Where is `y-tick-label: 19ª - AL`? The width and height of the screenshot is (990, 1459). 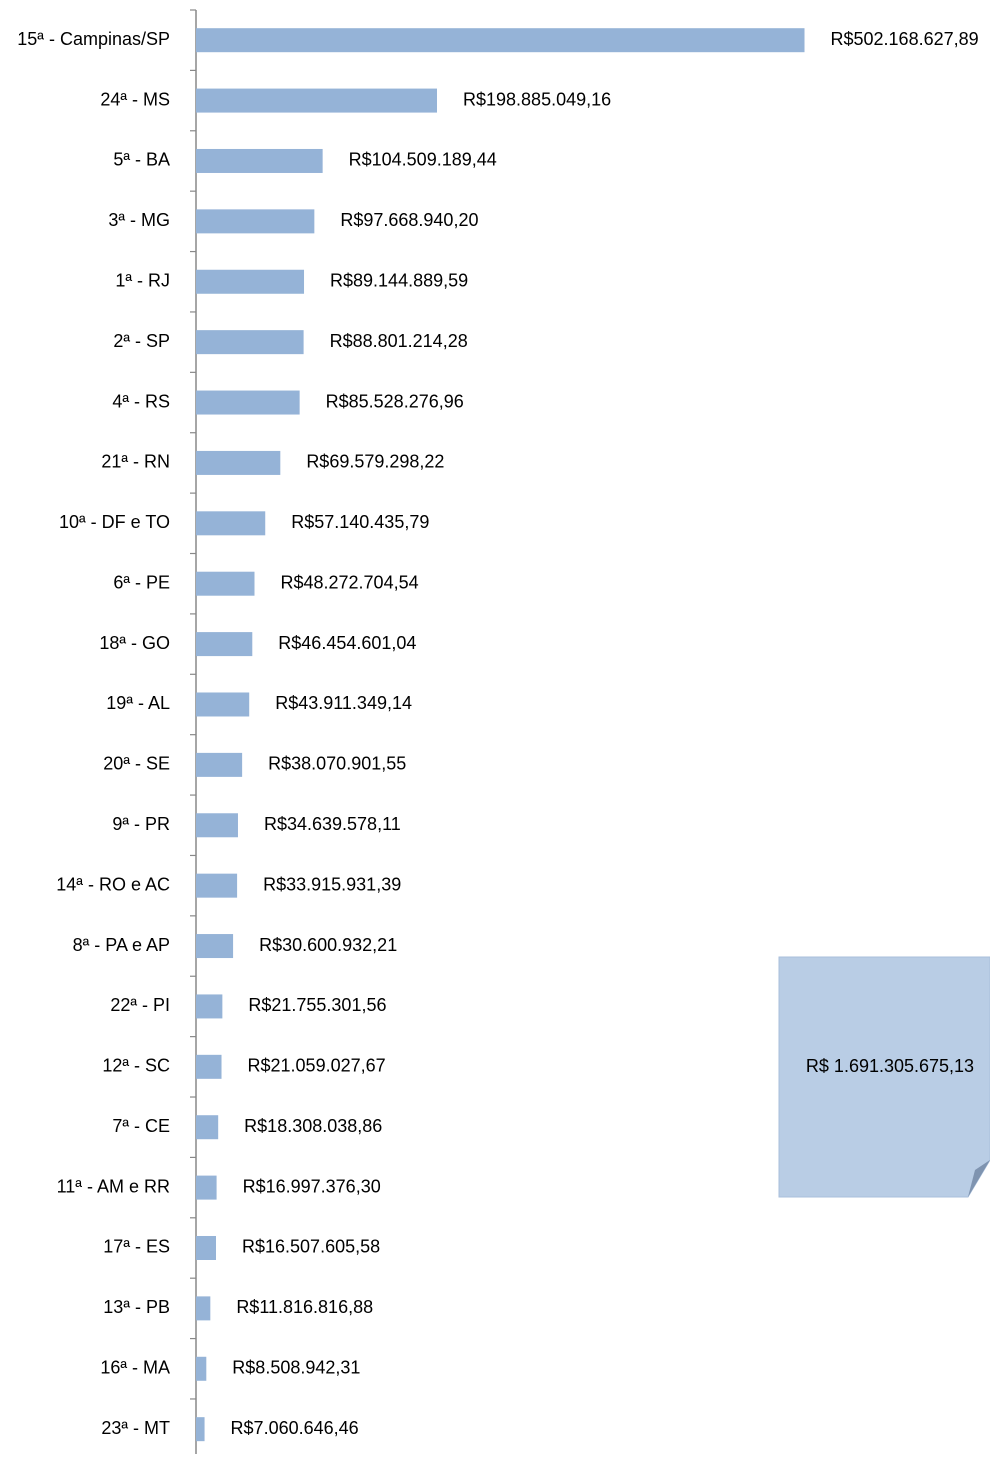
y-tick-label: 19ª - AL is located at coordinates (138, 703).